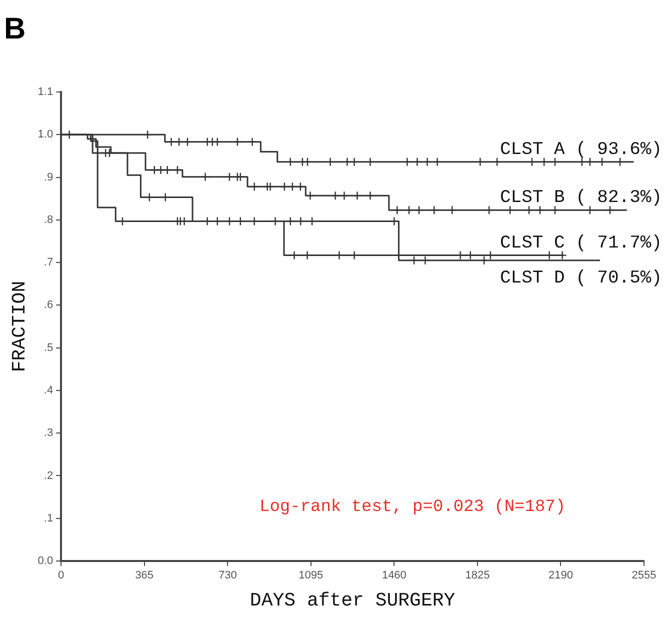  Describe the element at coordinates (644, 576) in the screenshot. I see `x-tick-label: 2555` at that location.